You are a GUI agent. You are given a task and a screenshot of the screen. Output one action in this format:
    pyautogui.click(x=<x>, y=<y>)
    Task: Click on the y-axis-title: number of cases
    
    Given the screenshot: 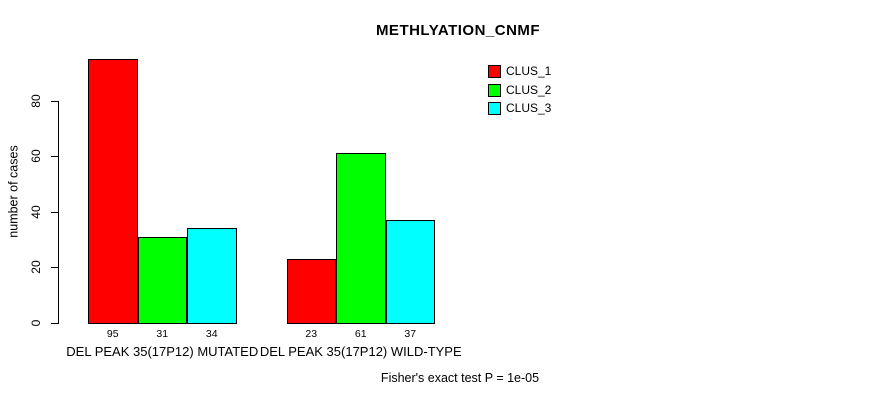 What is the action you would take?
    pyautogui.click(x=13, y=191)
    